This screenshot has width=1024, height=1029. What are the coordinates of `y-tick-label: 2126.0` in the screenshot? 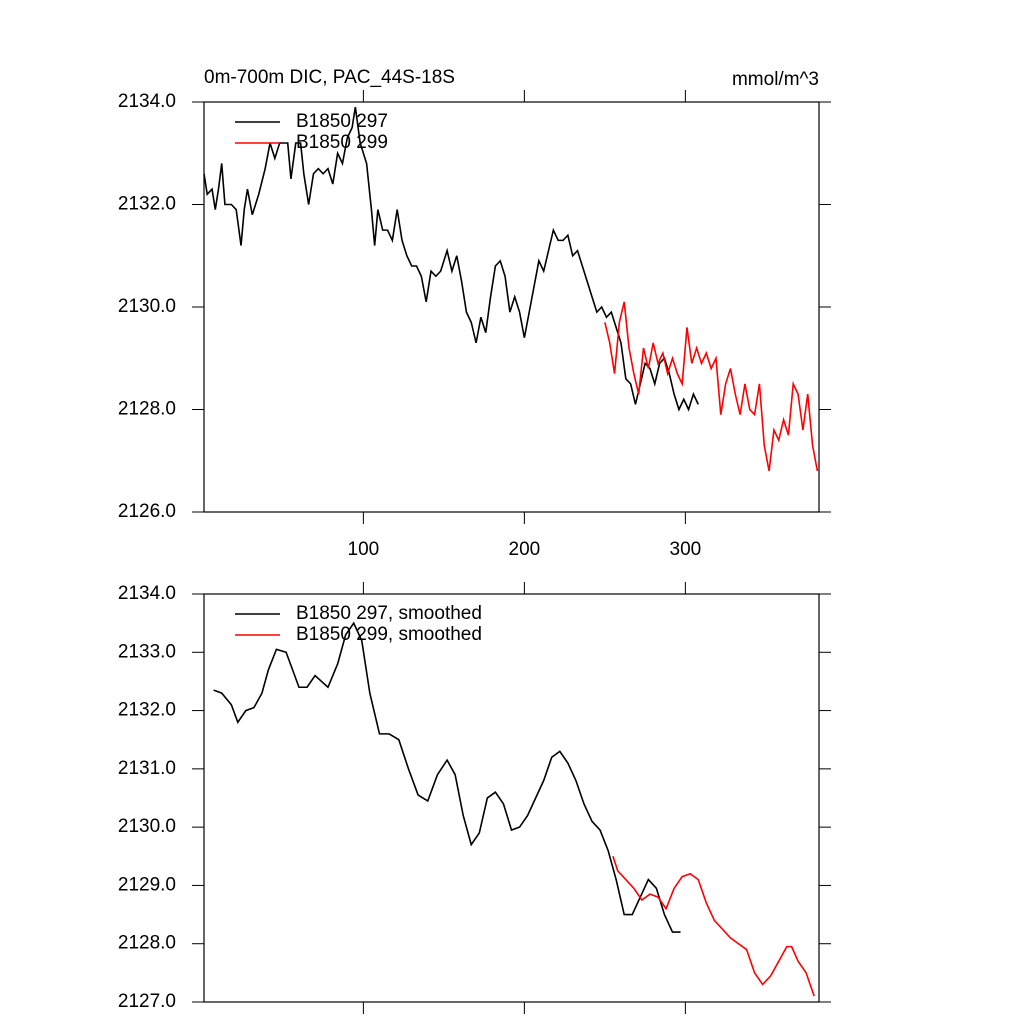 It's located at (147, 511).